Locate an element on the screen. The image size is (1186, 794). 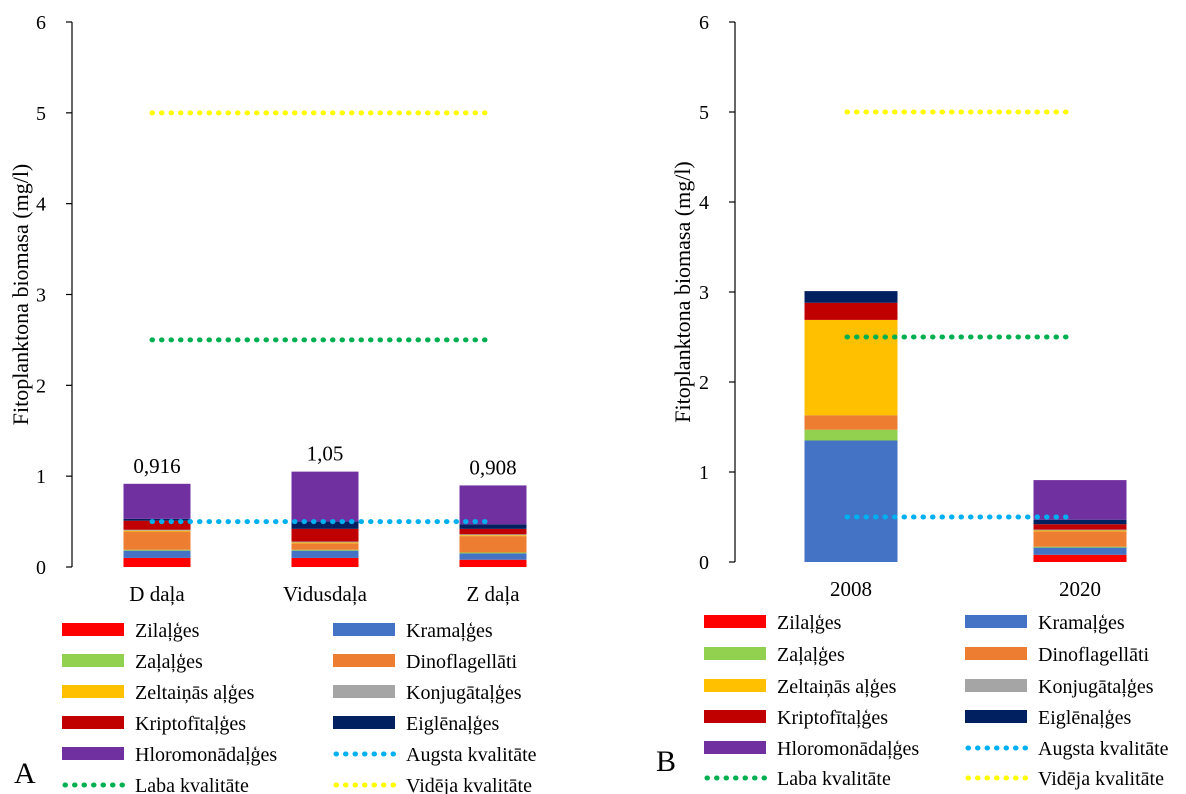
x-category-label: Vidusdaļa is located at coordinates (325, 594).